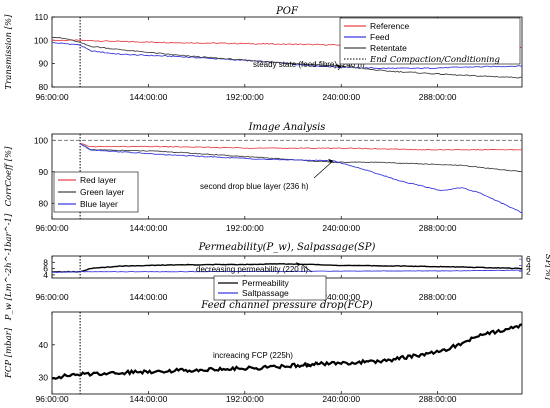  Describe the element at coordinates (45, 269) in the screenshot. I see `y-tick-label: 6` at that location.